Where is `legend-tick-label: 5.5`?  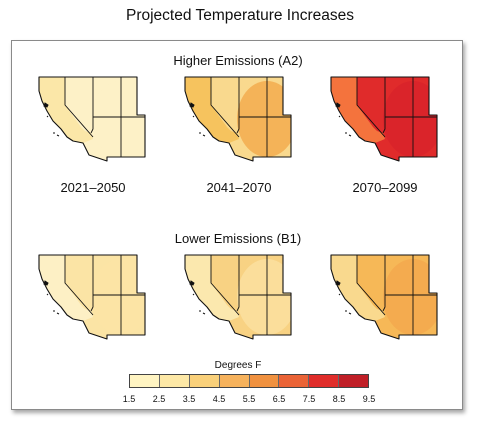 legend-tick-label: 5.5 is located at coordinates (249, 399).